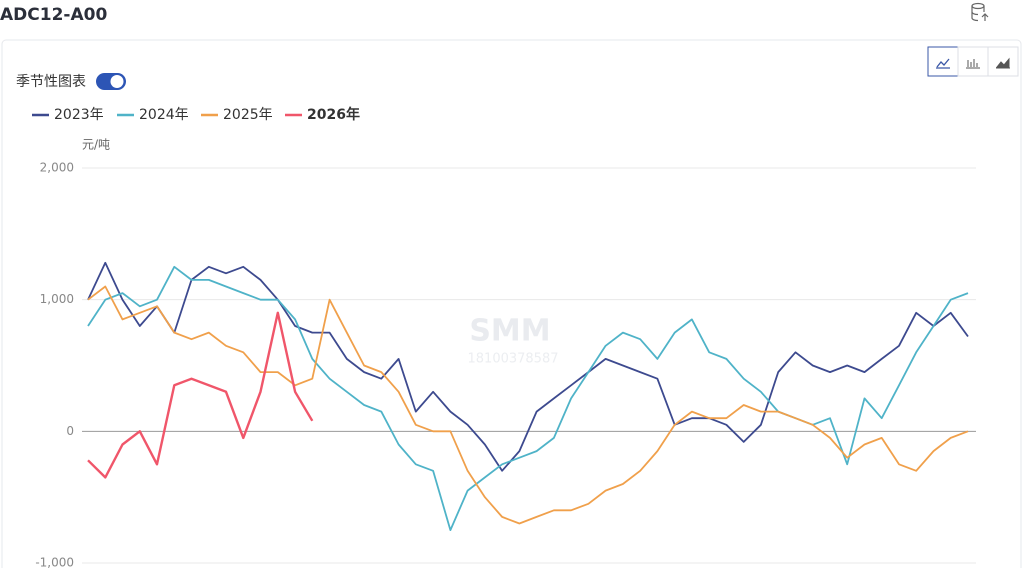  What do you see at coordinates (70, 431) in the screenshot?
I see `y-tick-label: 0` at bounding box center [70, 431].